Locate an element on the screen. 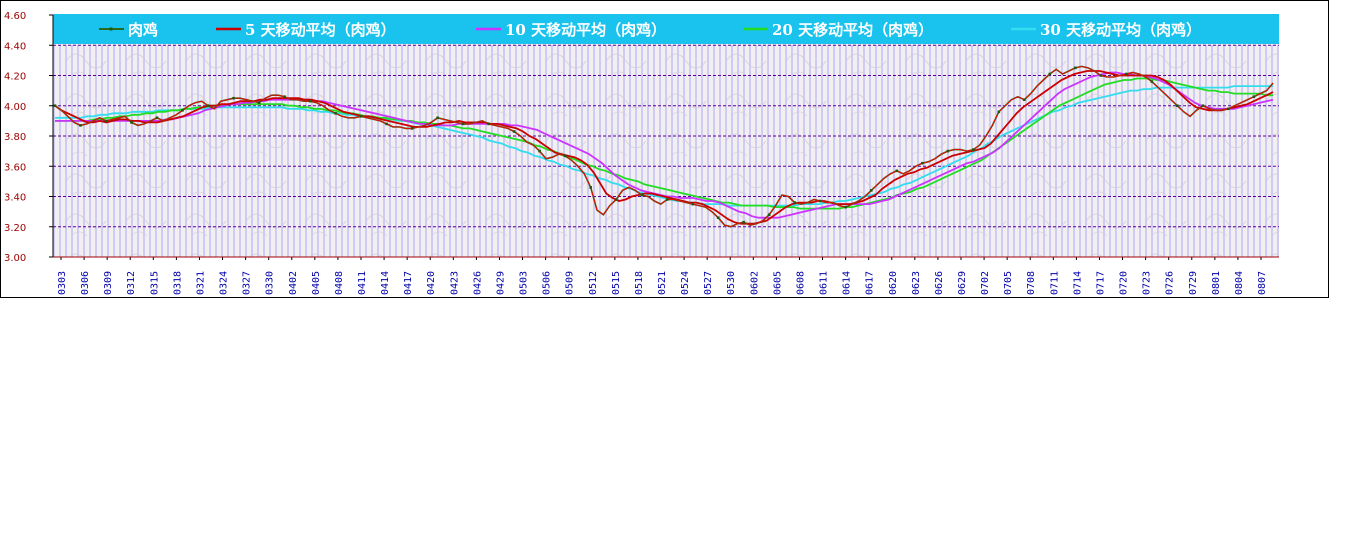 The image size is (1346, 541). legend-label: 肉鸡 is located at coordinates (143, 30).